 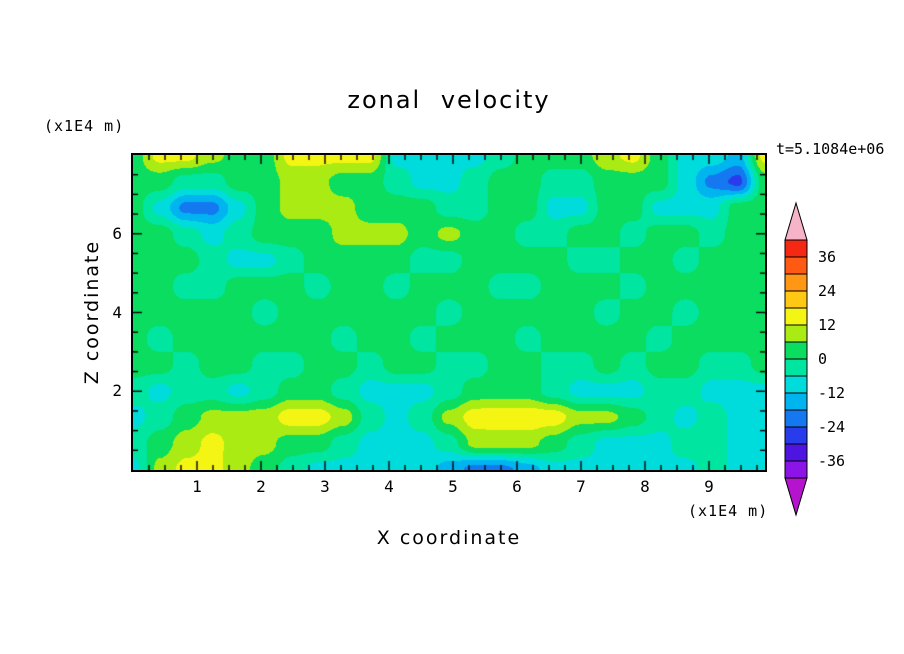 I want to click on colorbar-tick-label: -12, so click(x=832, y=393).